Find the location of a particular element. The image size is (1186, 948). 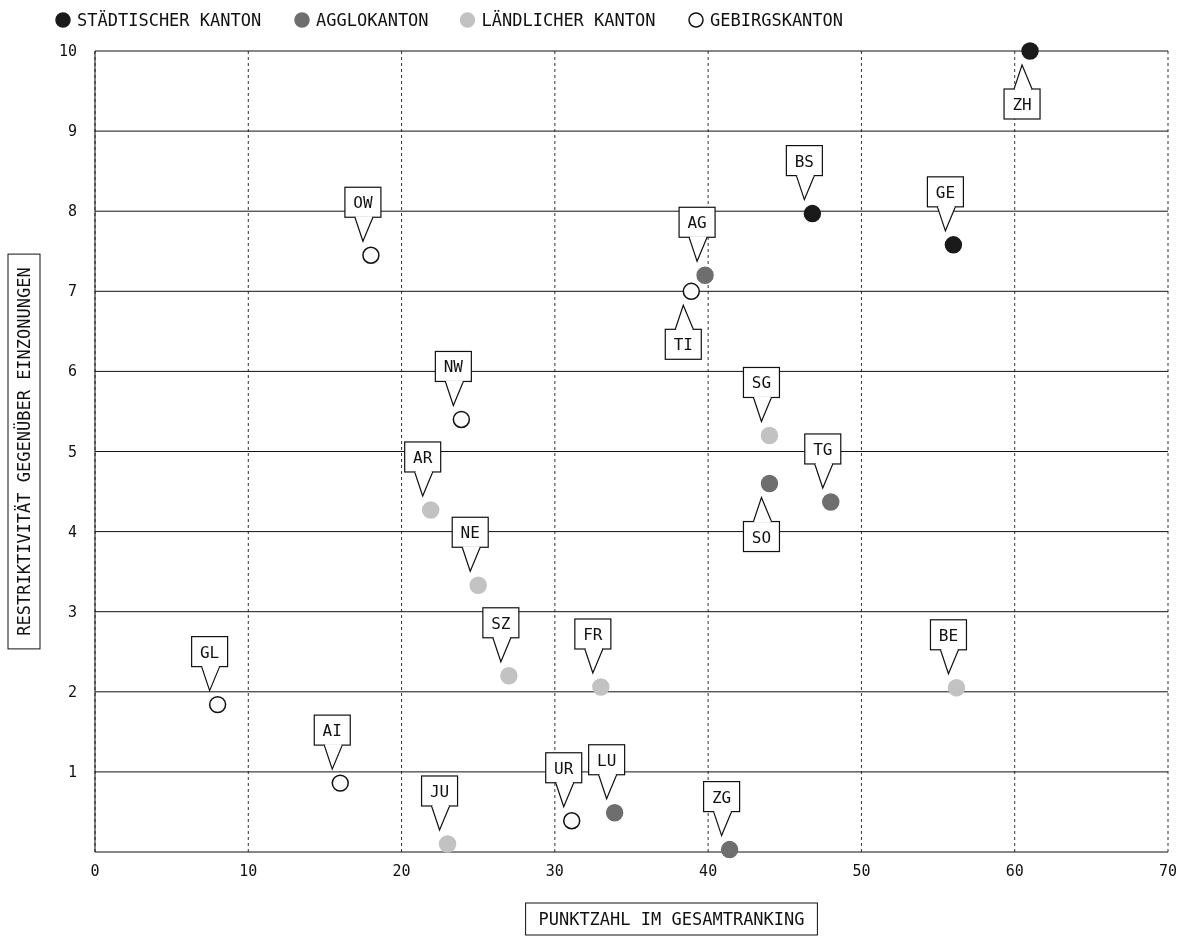

x-tick-label: 10 is located at coordinates (248, 871).